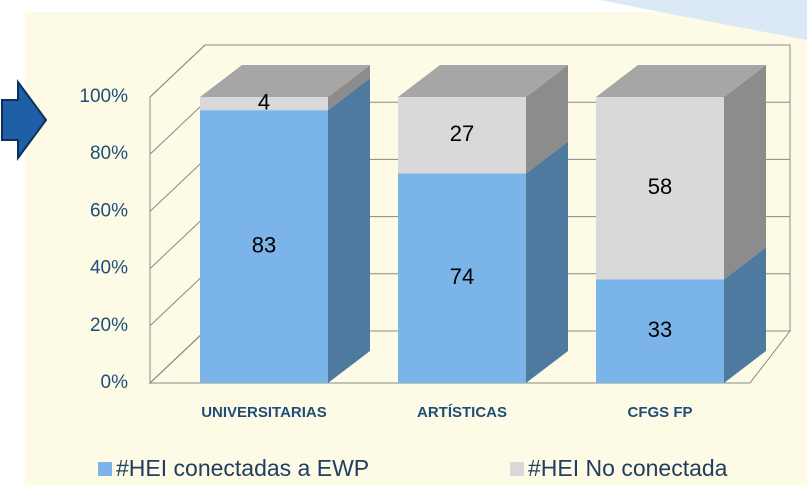 This screenshot has height=485, width=807. What do you see at coordinates (242, 468) in the screenshot?
I see `legend-label: #HEI conectadas a EWP` at bounding box center [242, 468].